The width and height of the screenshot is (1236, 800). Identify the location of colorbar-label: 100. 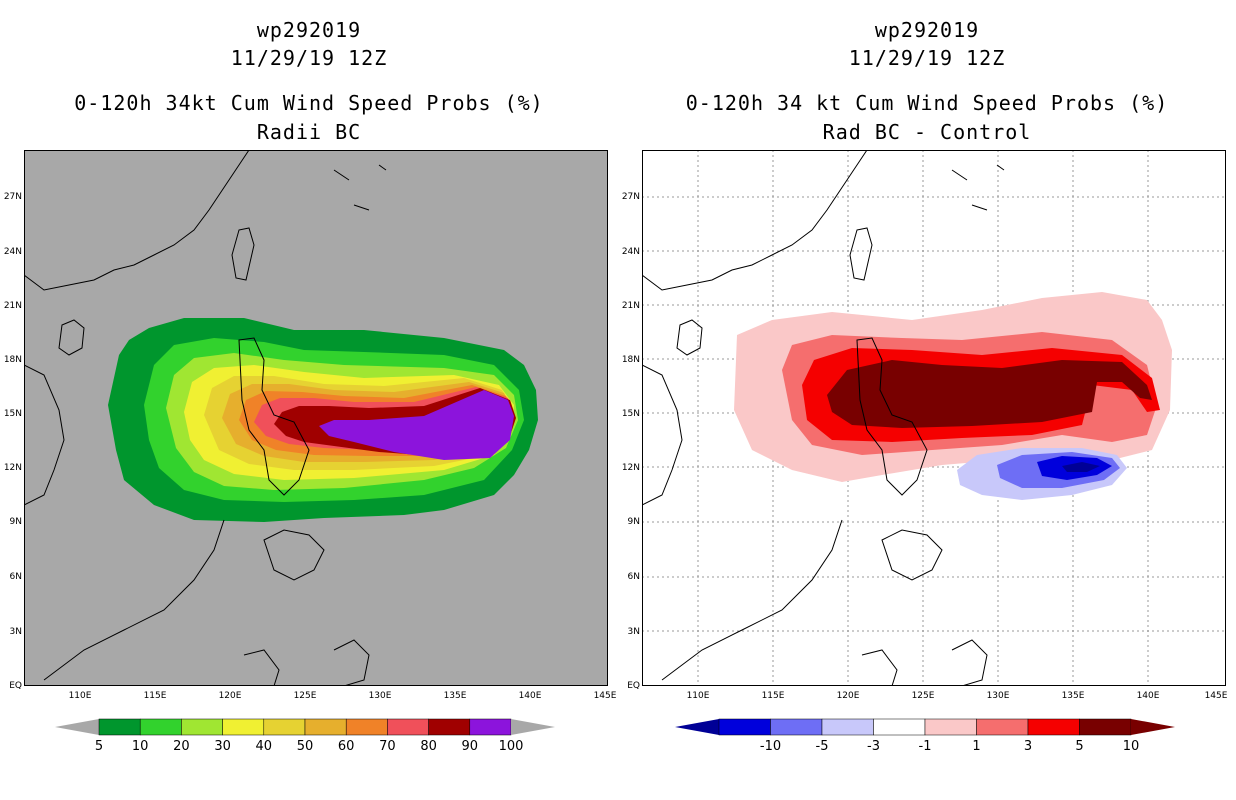
(511, 746).